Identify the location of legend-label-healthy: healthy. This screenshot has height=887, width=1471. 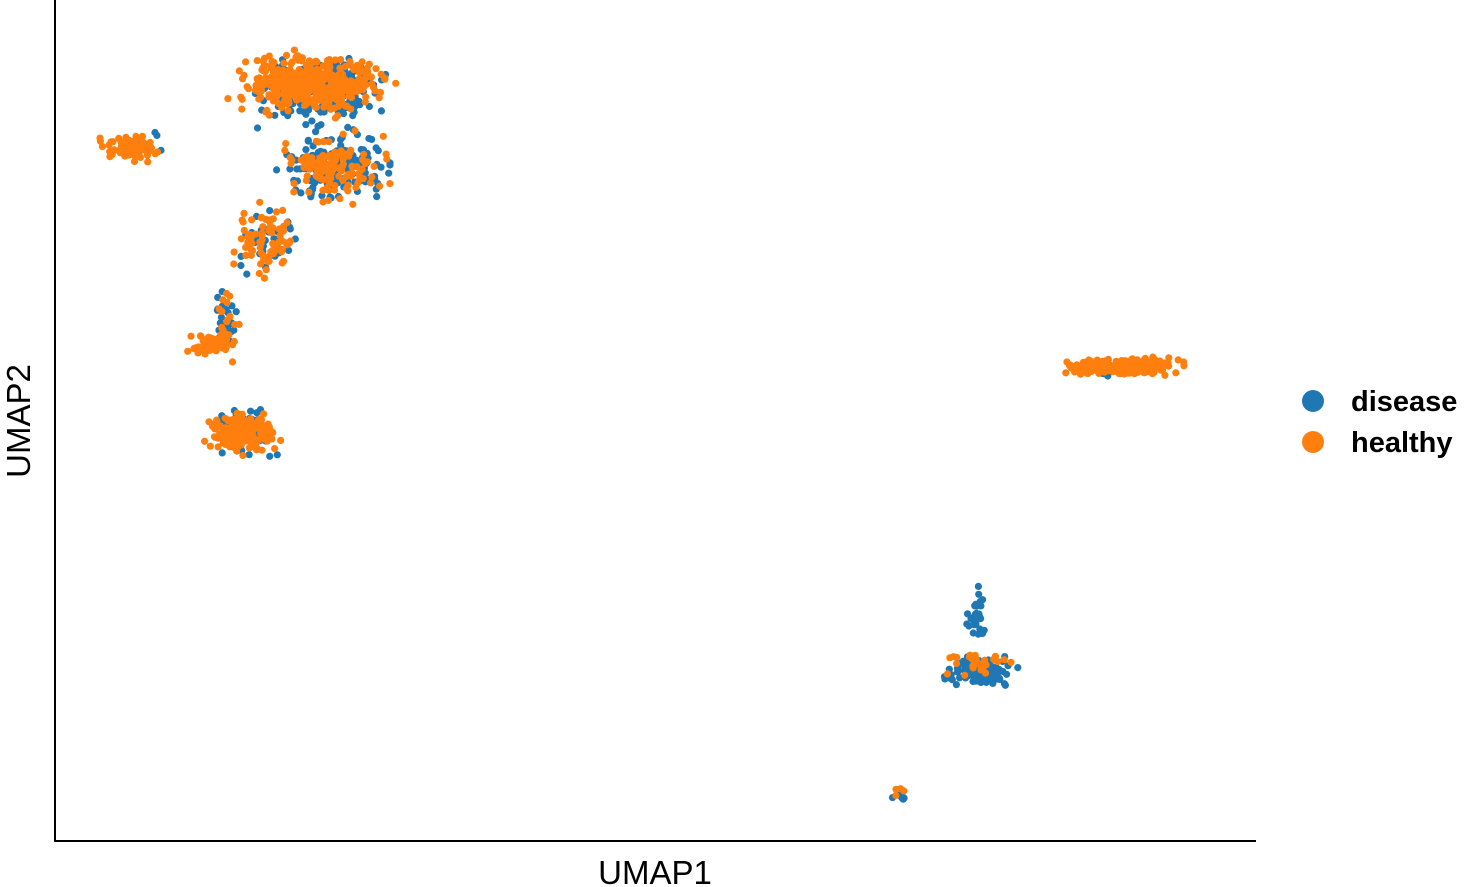
(1402, 443).